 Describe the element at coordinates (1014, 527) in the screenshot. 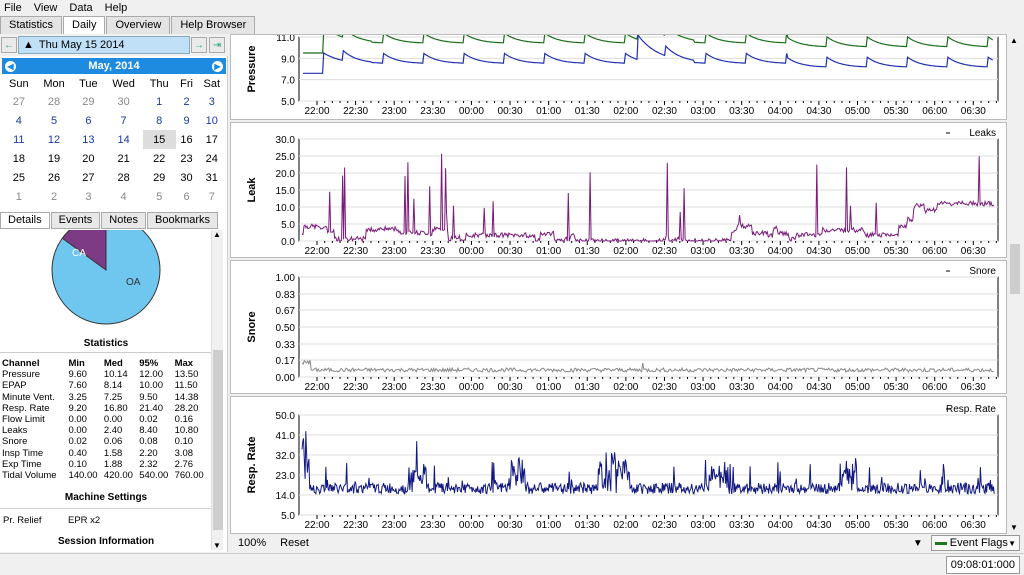

I see `charts-scroll-down-icon: ▼` at that location.